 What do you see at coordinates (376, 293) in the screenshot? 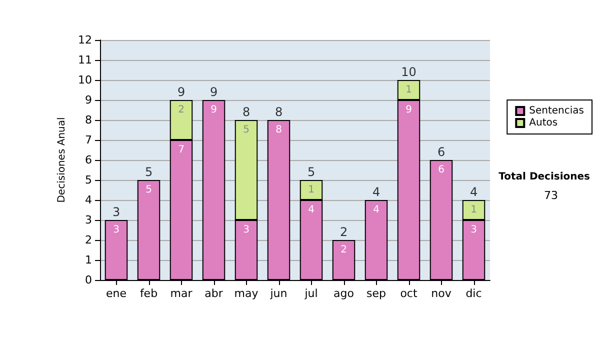
I see `x-tick-label: sep` at bounding box center [376, 293].